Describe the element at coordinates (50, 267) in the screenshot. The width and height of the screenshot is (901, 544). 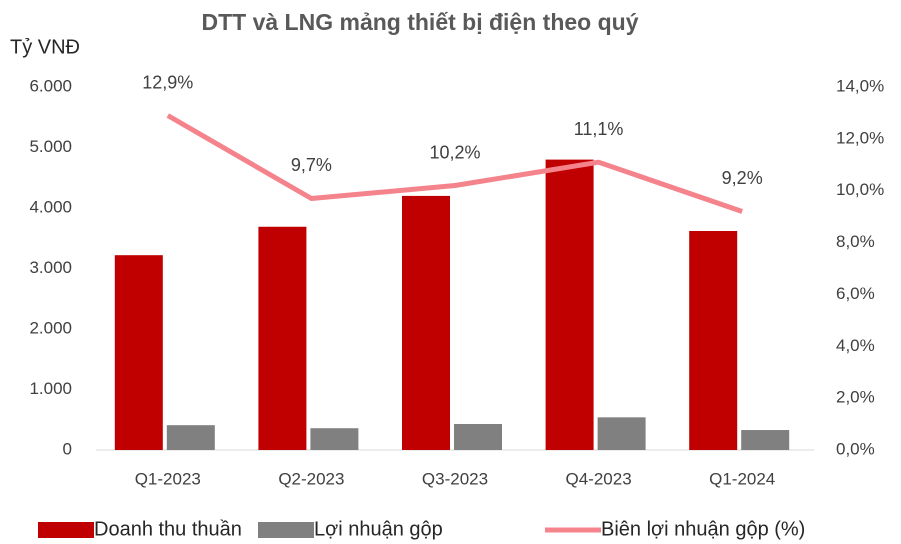
I see `y-tick-label: 3.000` at that location.